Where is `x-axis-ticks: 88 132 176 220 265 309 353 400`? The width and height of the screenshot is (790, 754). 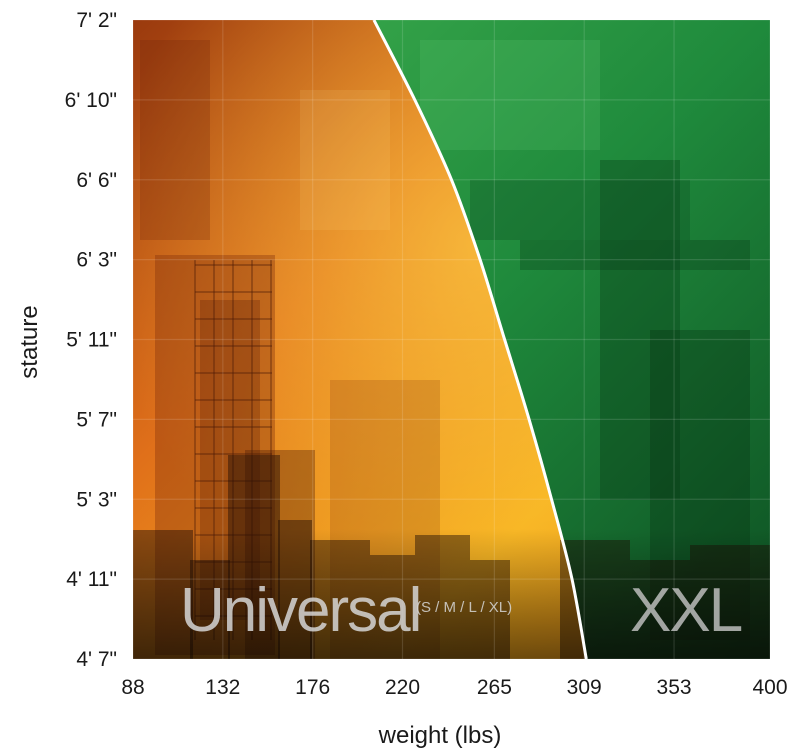 x-axis-ticks: 88 132 176 220 265 309 353 400 is located at coordinates (454, 687).